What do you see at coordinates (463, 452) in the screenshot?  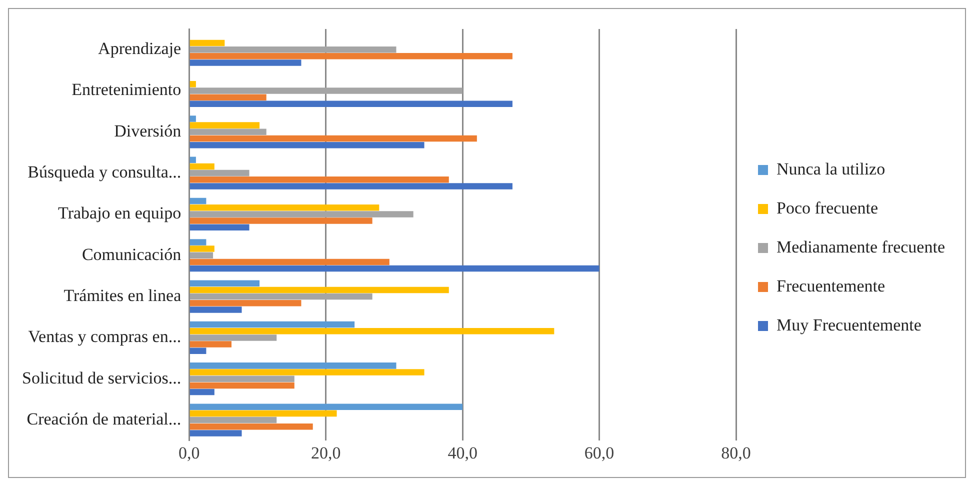 I see `x-tick-label: 40,0` at bounding box center [463, 452].